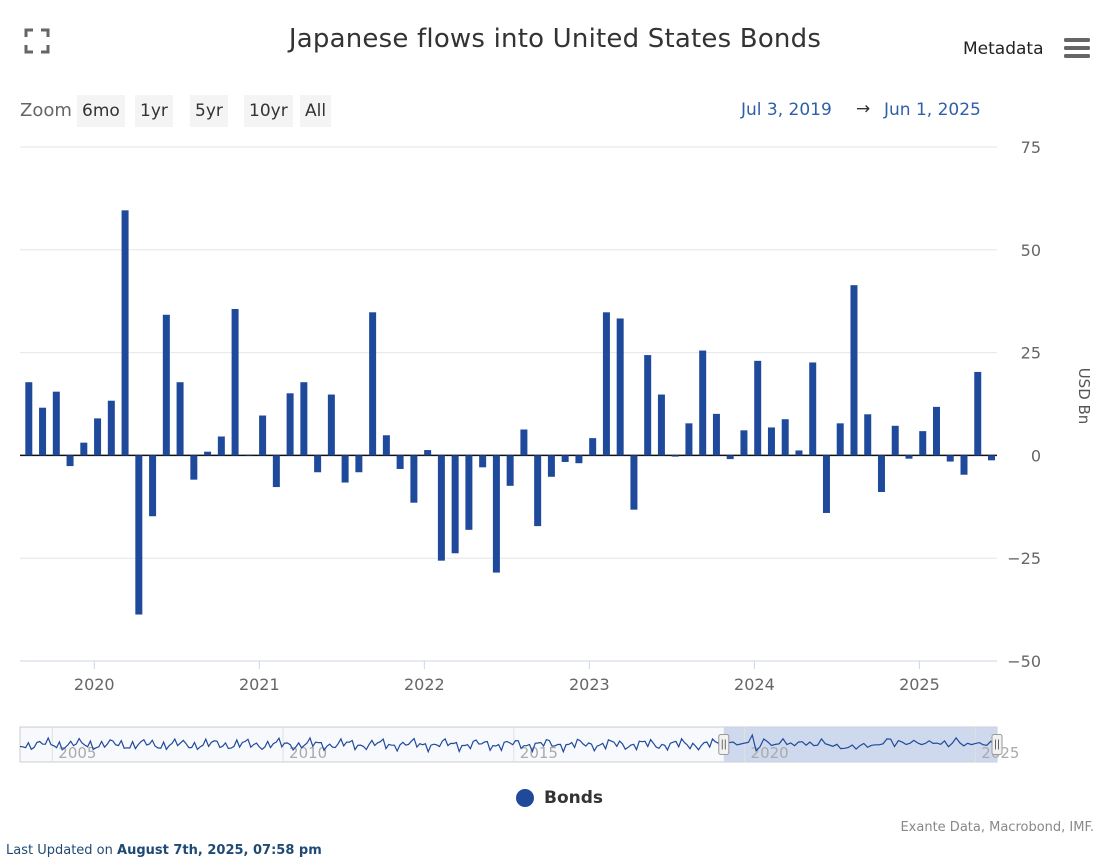  Describe the element at coordinates (29, 419) in the screenshot. I see `bar: 2019-08: 17.8` at that location.